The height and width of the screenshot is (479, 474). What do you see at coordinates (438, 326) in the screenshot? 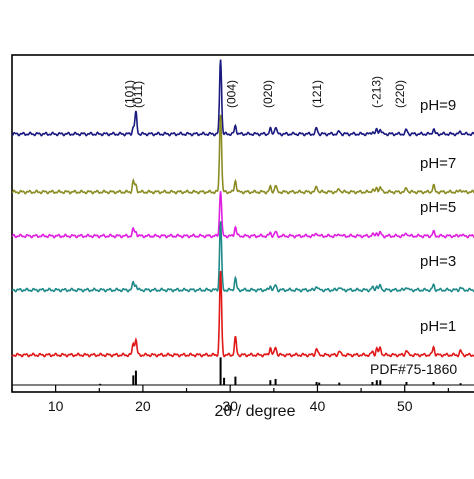
I see `series-label: pH=1` at bounding box center [438, 326].